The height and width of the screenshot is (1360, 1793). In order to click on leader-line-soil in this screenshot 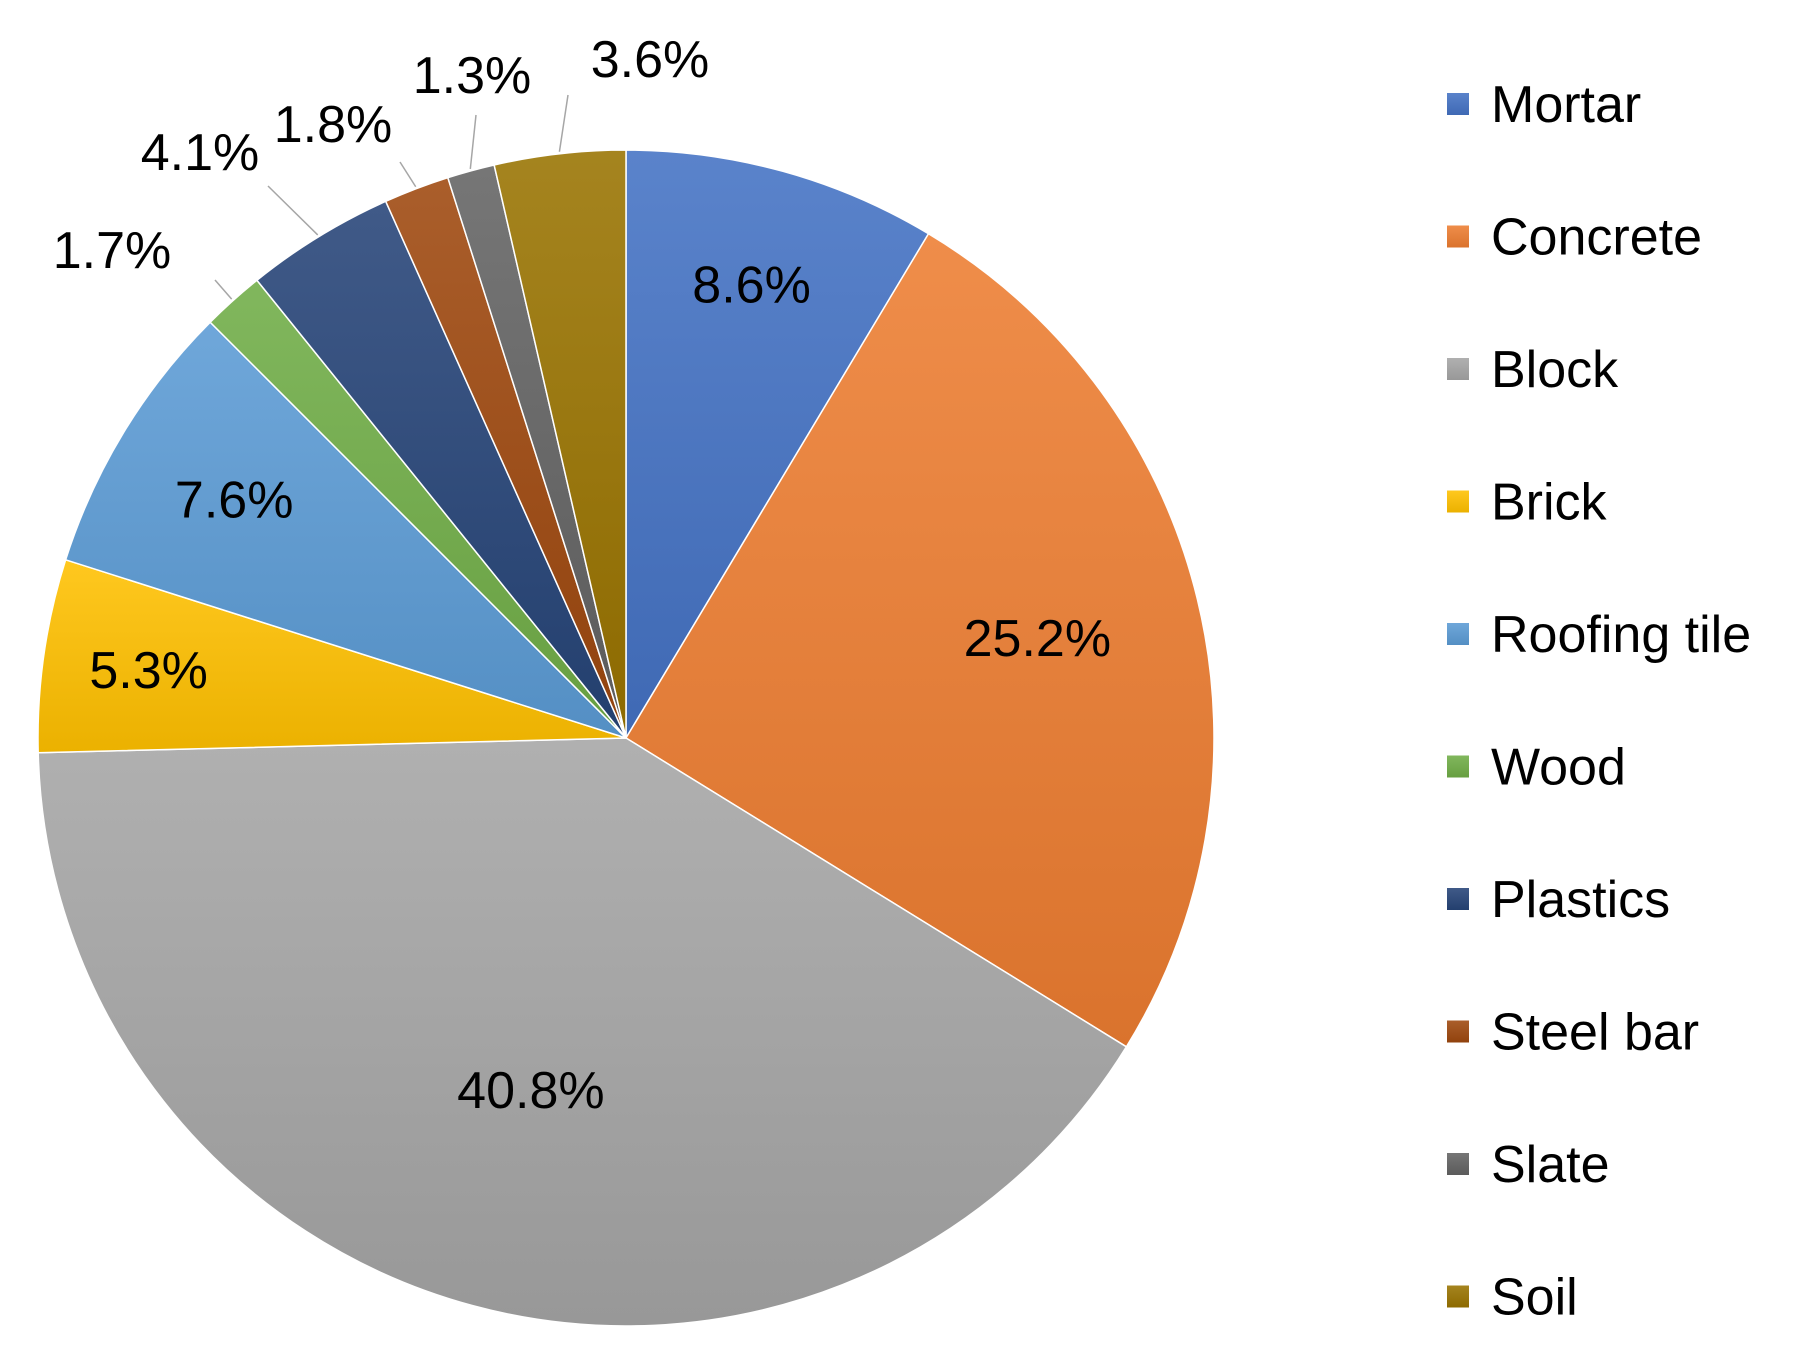, I will do `click(563, 123)`.